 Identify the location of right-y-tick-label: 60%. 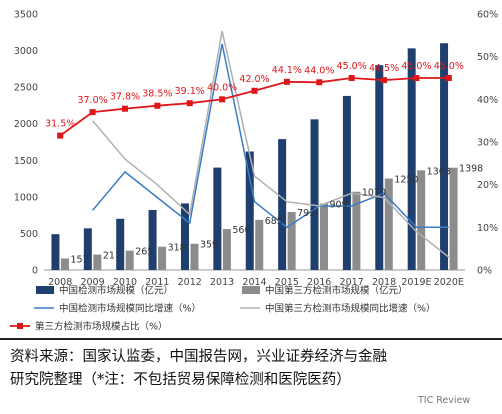
(487, 15).